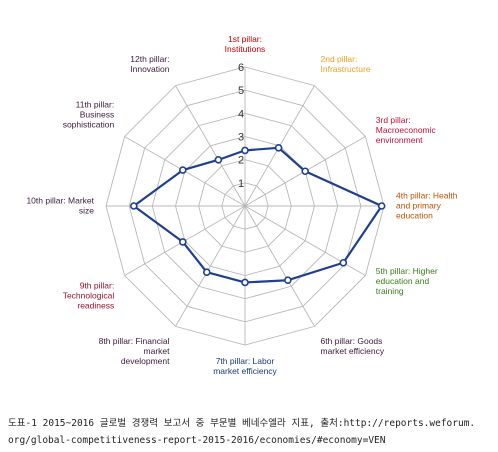  Describe the element at coordinates (245, 39) in the screenshot. I see `axis-label-line: 1st pillar:` at that location.